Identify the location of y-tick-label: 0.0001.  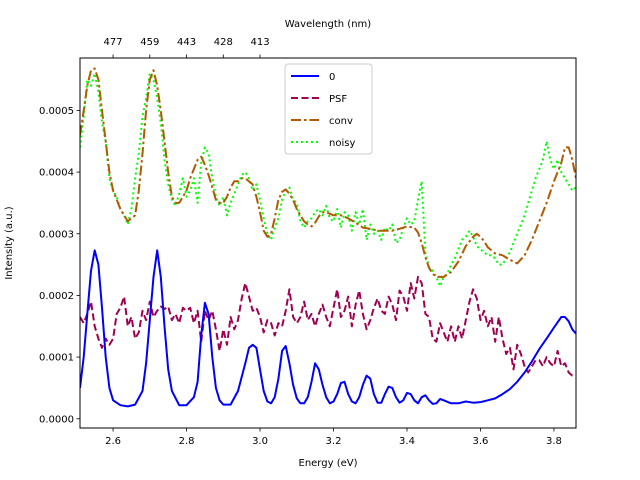
(56, 358).